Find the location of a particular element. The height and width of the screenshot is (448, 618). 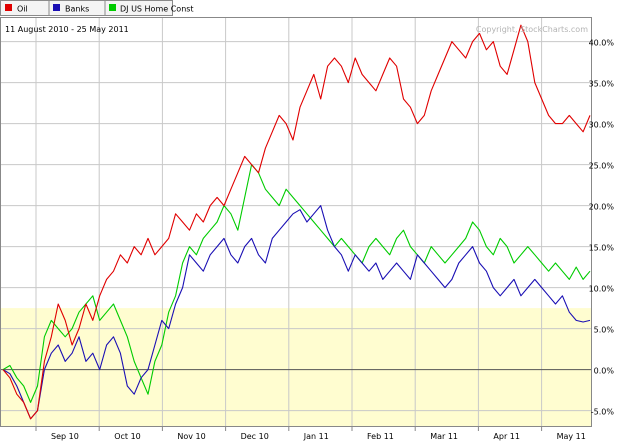

y-tick-label: 10.0% is located at coordinates (602, 289).